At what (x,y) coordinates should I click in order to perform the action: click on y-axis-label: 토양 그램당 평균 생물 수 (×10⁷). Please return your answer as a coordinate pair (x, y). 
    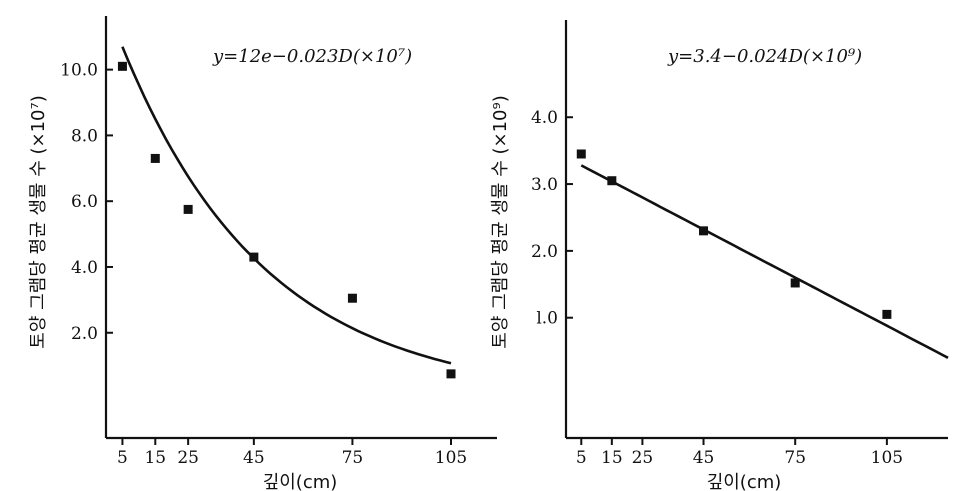
    Looking at the image, I should click on (38, 221).